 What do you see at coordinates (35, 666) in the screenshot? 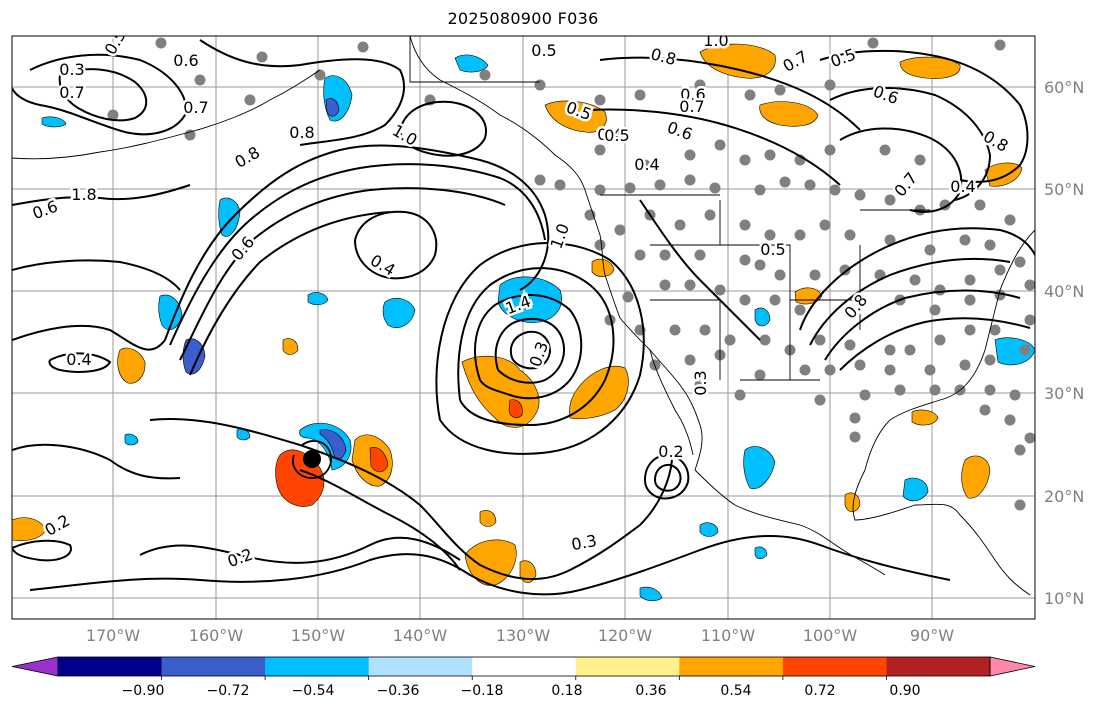
I see `colorbar-extend-min` at bounding box center [35, 666].